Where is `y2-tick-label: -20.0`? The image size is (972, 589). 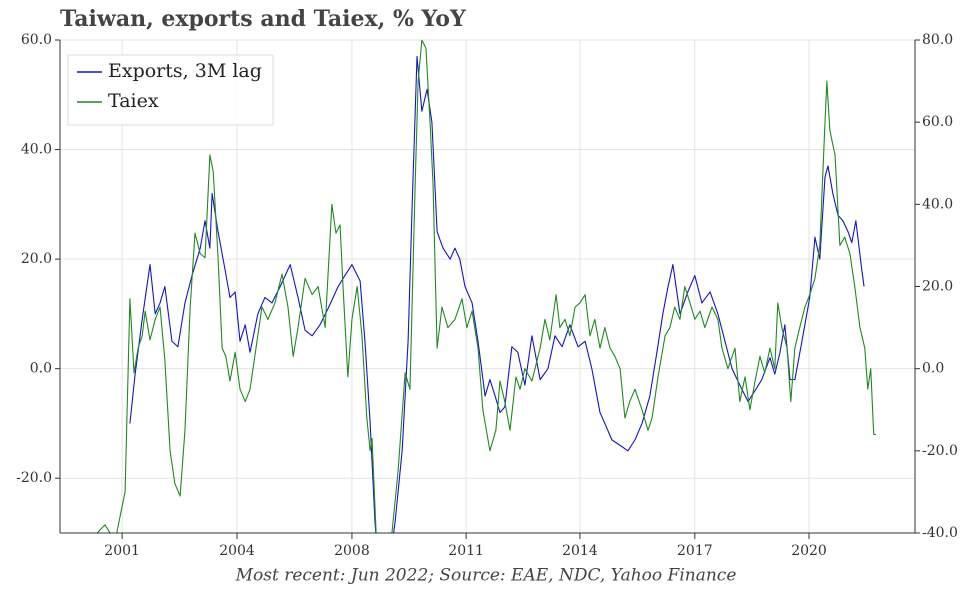
y2-tick-label: -20.0 is located at coordinates (940, 451).